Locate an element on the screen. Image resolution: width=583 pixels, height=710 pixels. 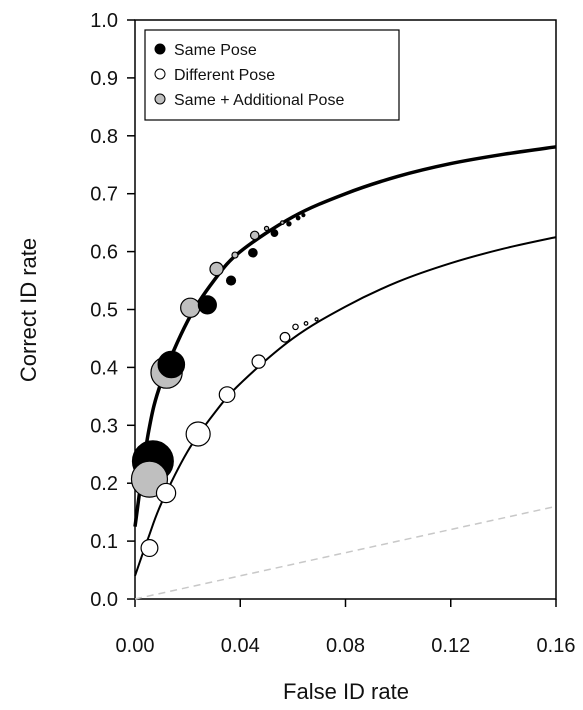
y-tick-label: 0.3 is located at coordinates (104, 426).